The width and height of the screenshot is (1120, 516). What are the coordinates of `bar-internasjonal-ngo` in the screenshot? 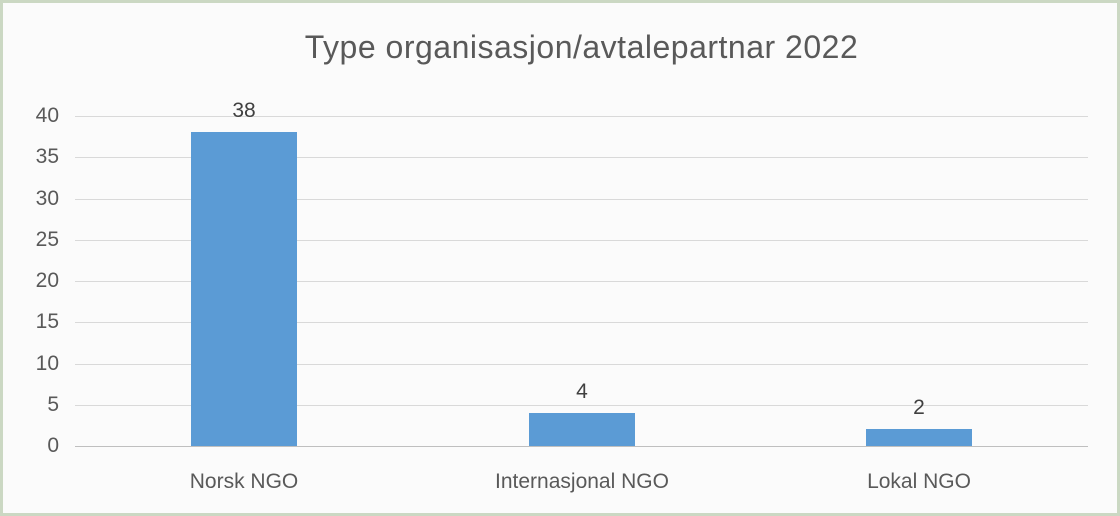 It's located at (582, 429).